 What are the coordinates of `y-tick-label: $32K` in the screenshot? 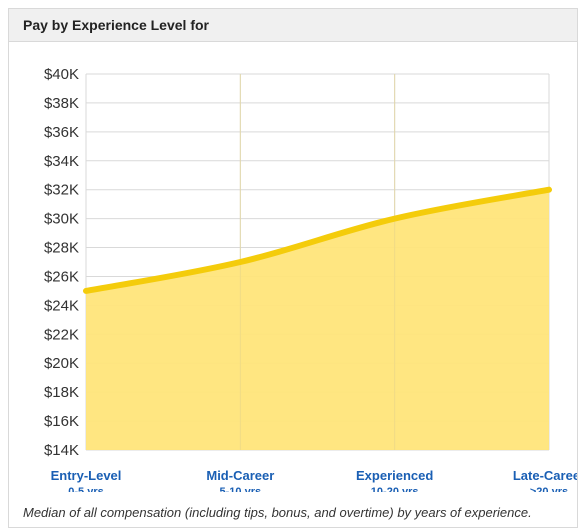 It's located at (61, 190).